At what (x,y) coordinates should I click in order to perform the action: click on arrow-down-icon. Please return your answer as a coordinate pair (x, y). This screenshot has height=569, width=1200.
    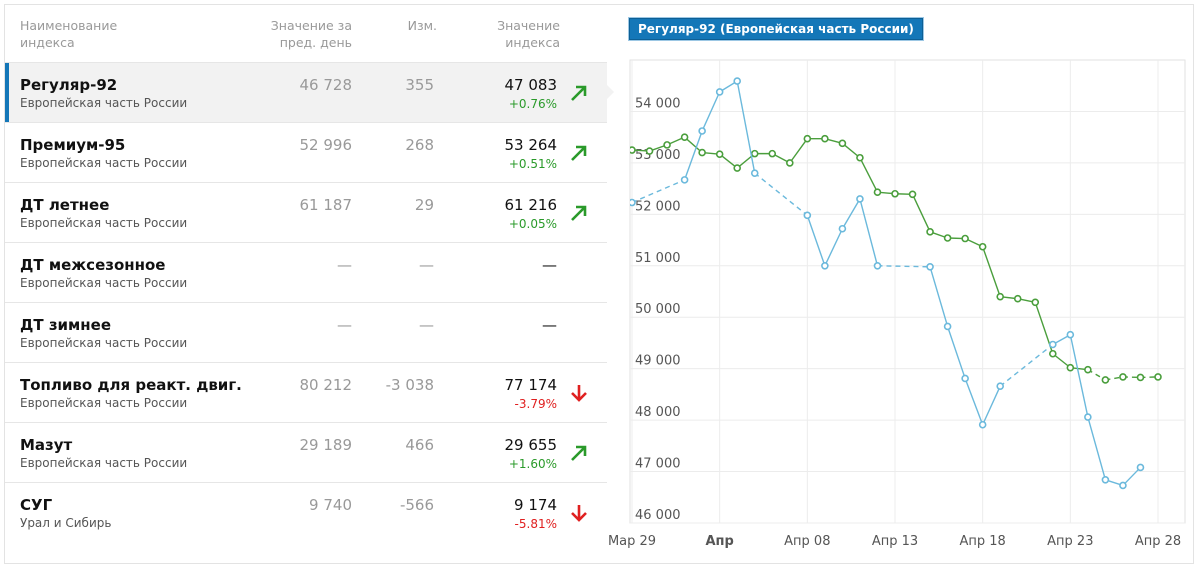
    Looking at the image, I should click on (579, 393).